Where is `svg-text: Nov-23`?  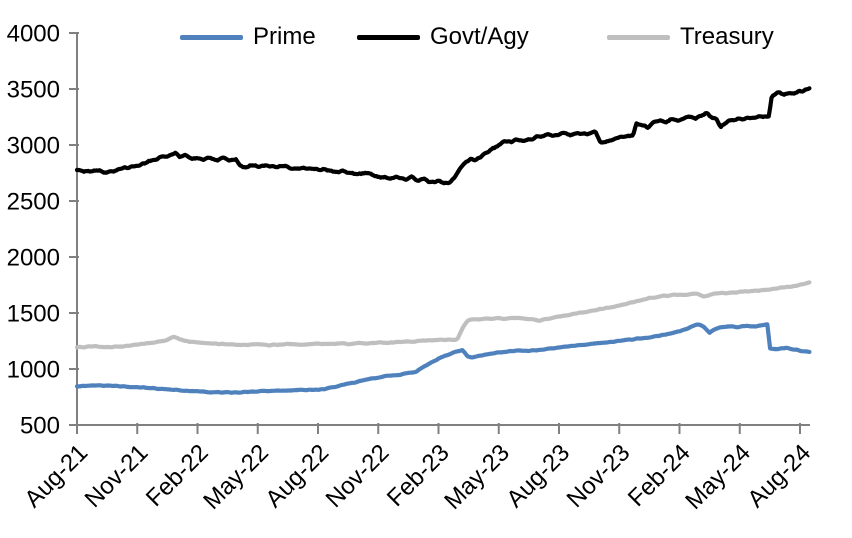 svg-text: Nov-23 is located at coordinates (599, 476).